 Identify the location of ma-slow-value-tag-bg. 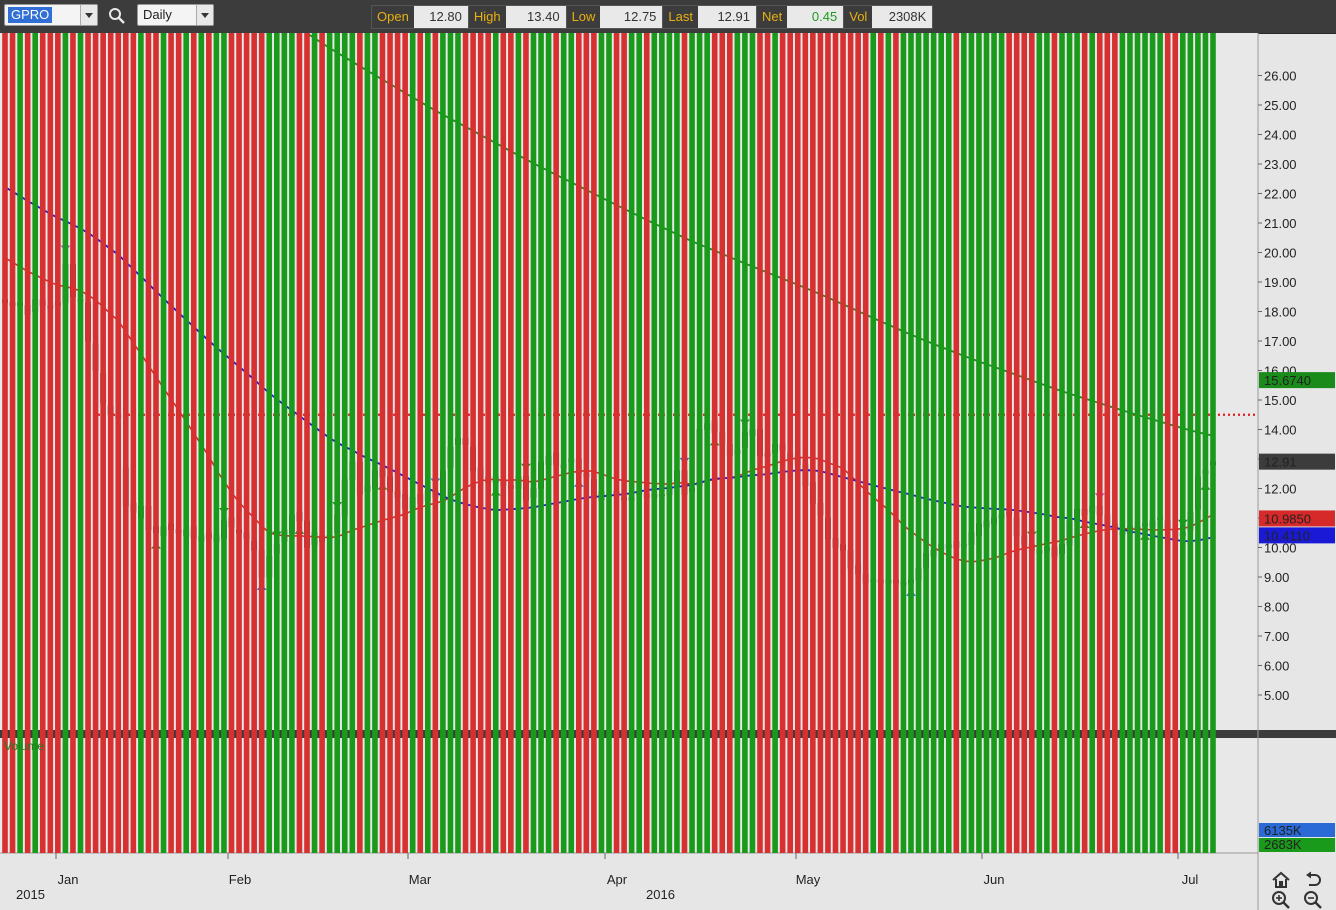
(1297, 380).